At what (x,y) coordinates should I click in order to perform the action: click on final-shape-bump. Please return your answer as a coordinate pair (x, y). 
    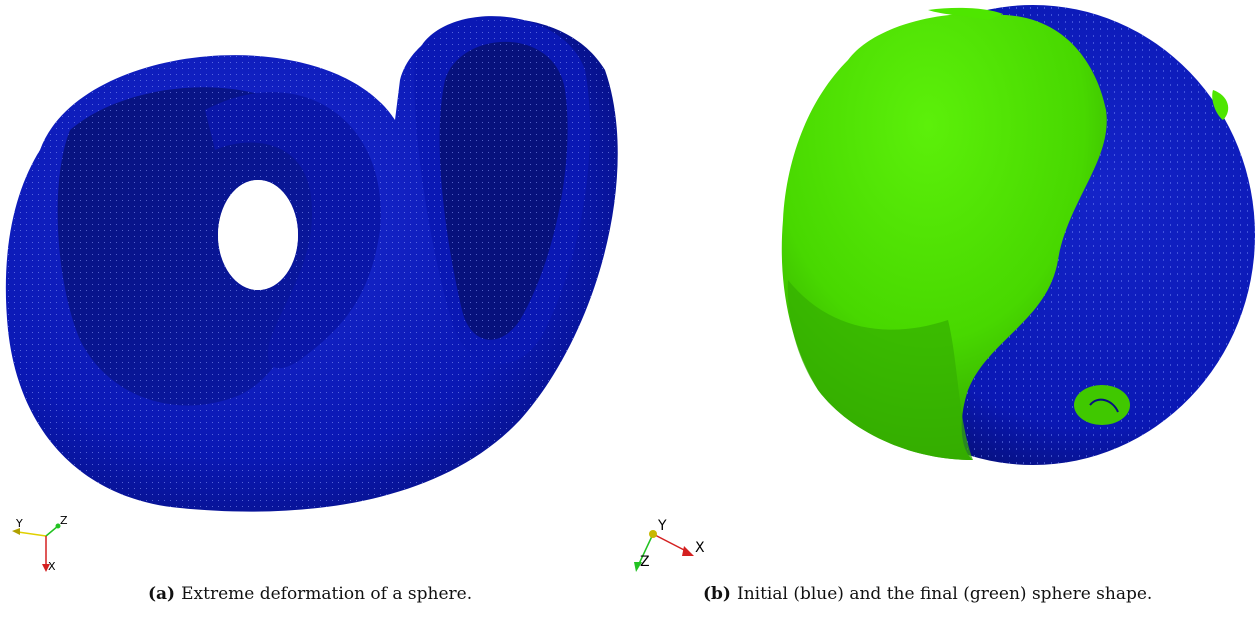
    Looking at the image, I should click on (1102, 405).